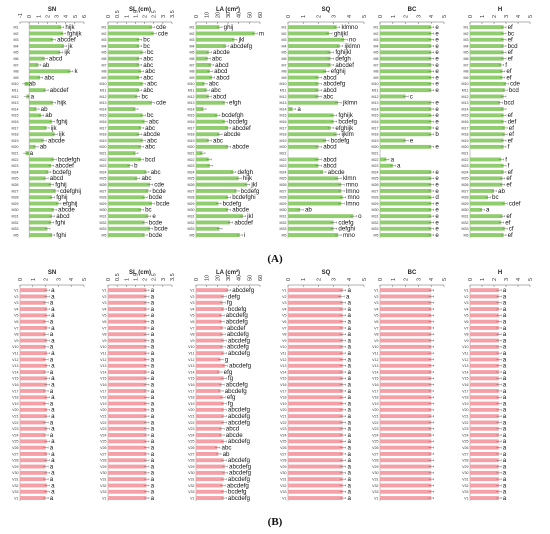  Describe the element at coordinates (103, 229) in the screenshot. I see `category-label: M33` at that location.